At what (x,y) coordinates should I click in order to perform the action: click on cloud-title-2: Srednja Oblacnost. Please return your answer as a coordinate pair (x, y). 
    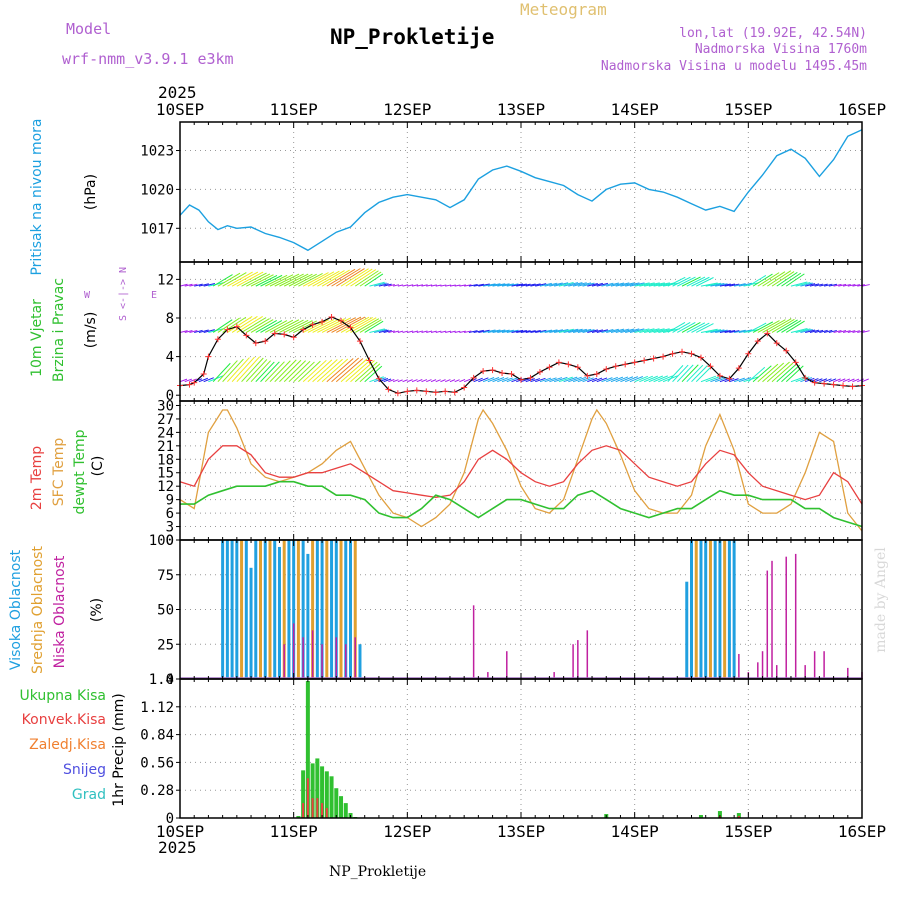
    Looking at the image, I should click on (38, 610).